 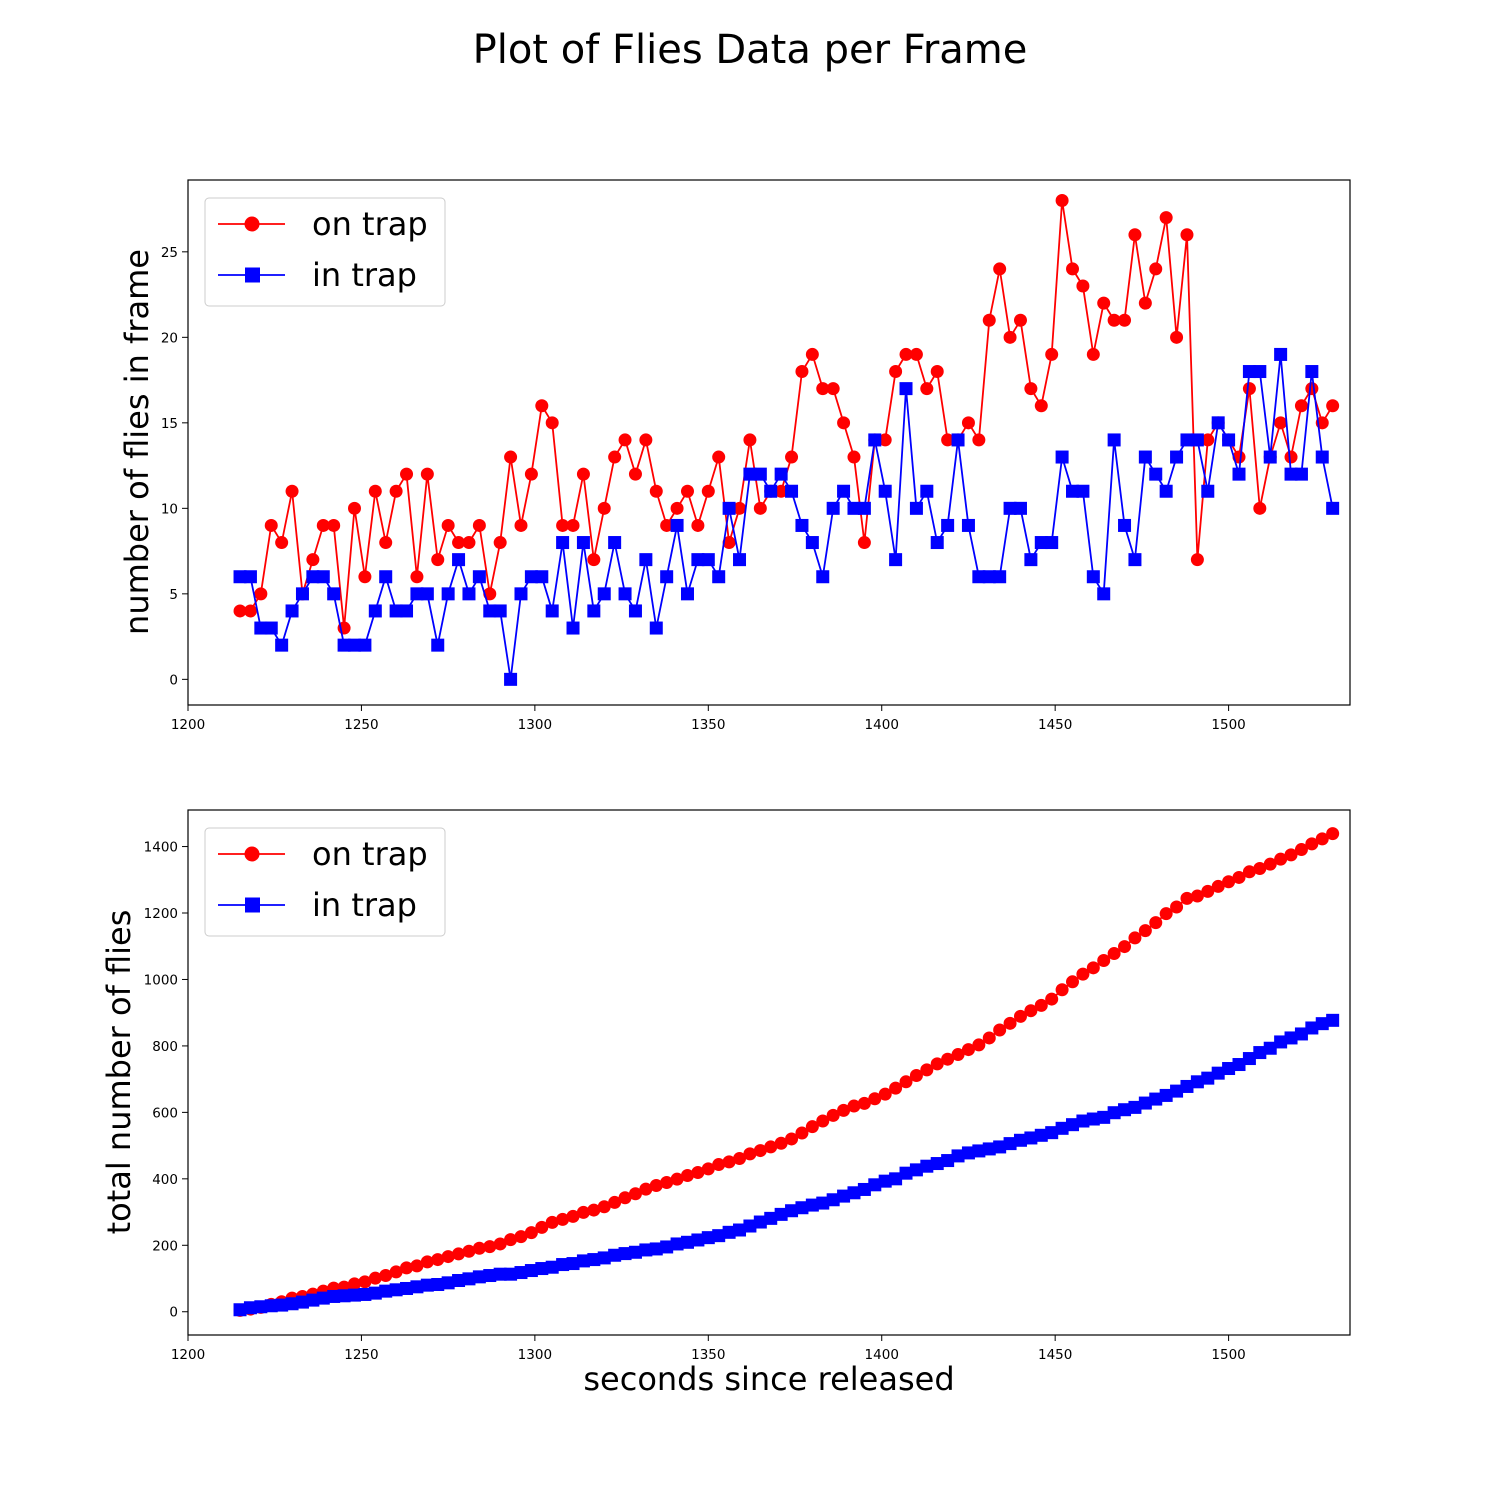 I want to click on x-tick-label: 1450, so click(x=1055, y=725).